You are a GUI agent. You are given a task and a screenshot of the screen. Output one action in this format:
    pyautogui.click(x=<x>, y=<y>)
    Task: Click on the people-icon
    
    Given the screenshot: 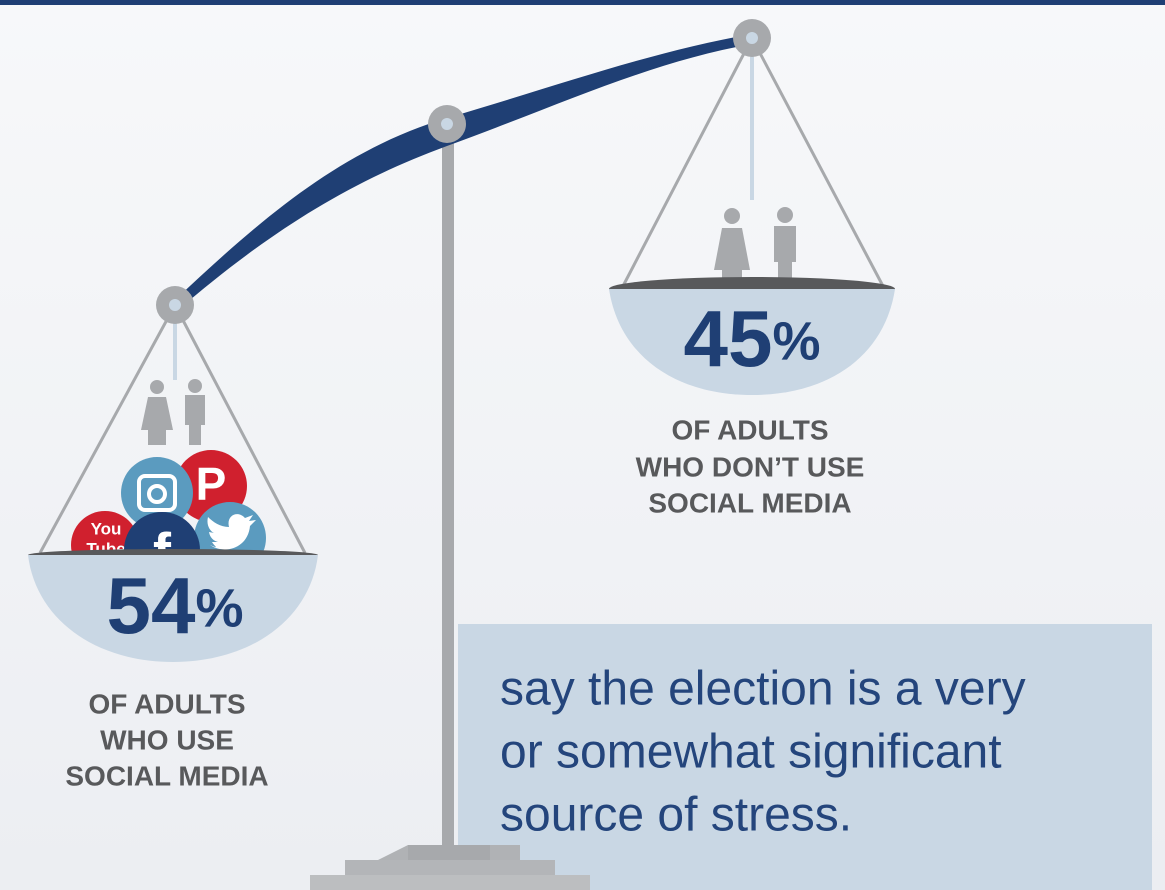 What is the action you would take?
    pyautogui.click(x=173, y=412)
    